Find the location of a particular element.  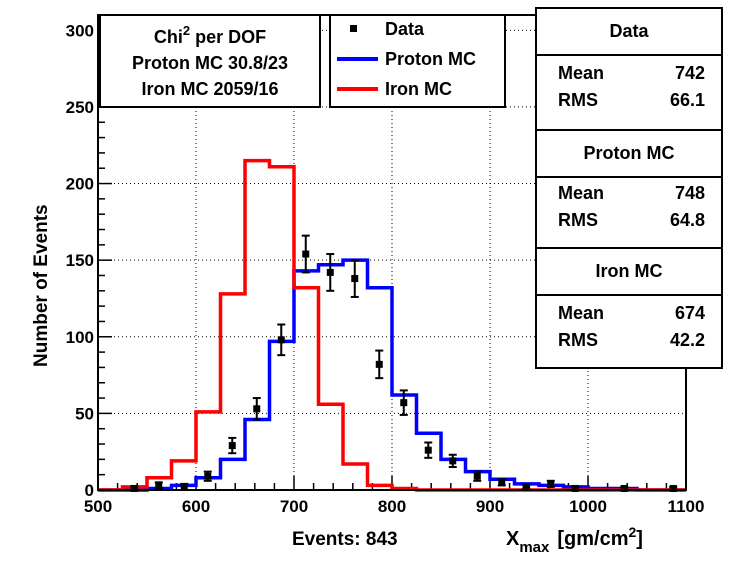

events-count-label: Events: 843 is located at coordinates (345, 539).